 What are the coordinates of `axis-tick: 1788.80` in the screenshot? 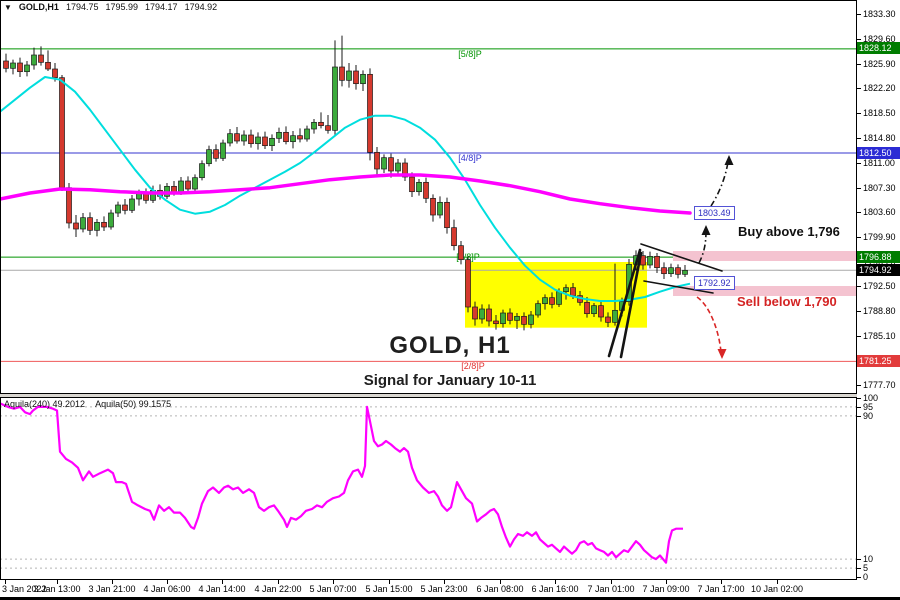 It's located at (876, 311).